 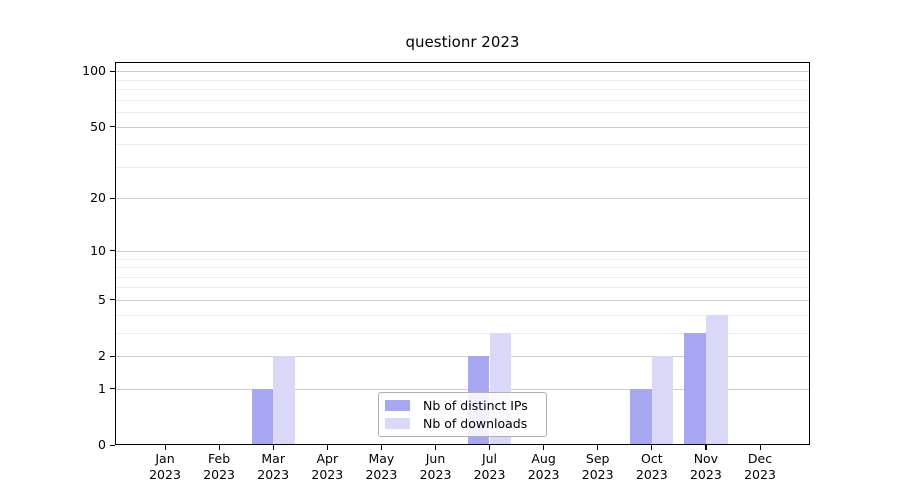 What do you see at coordinates (94, 71) in the screenshot?
I see `y-tick-label: 100` at bounding box center [94, 71].